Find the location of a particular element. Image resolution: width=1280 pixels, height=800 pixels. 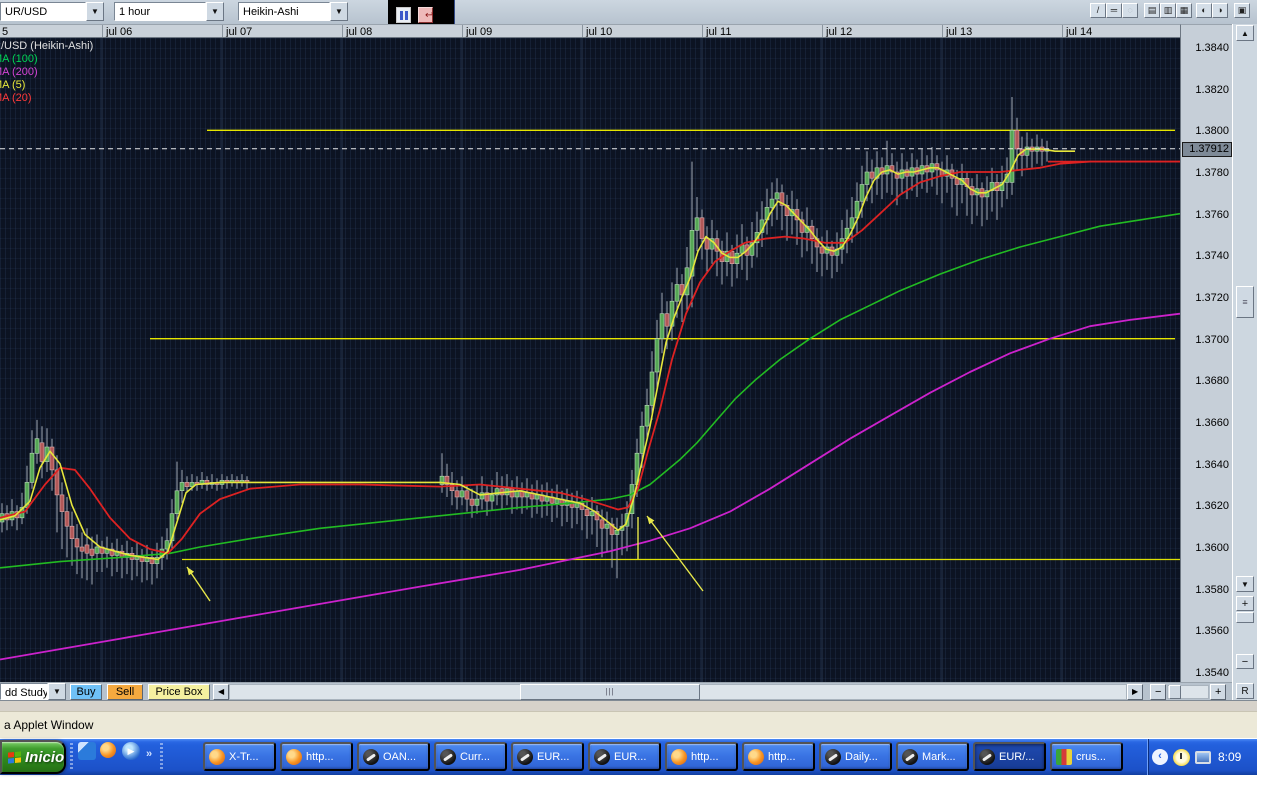

interval-combo-value: 1 hour is located at coordinates (160, 11).